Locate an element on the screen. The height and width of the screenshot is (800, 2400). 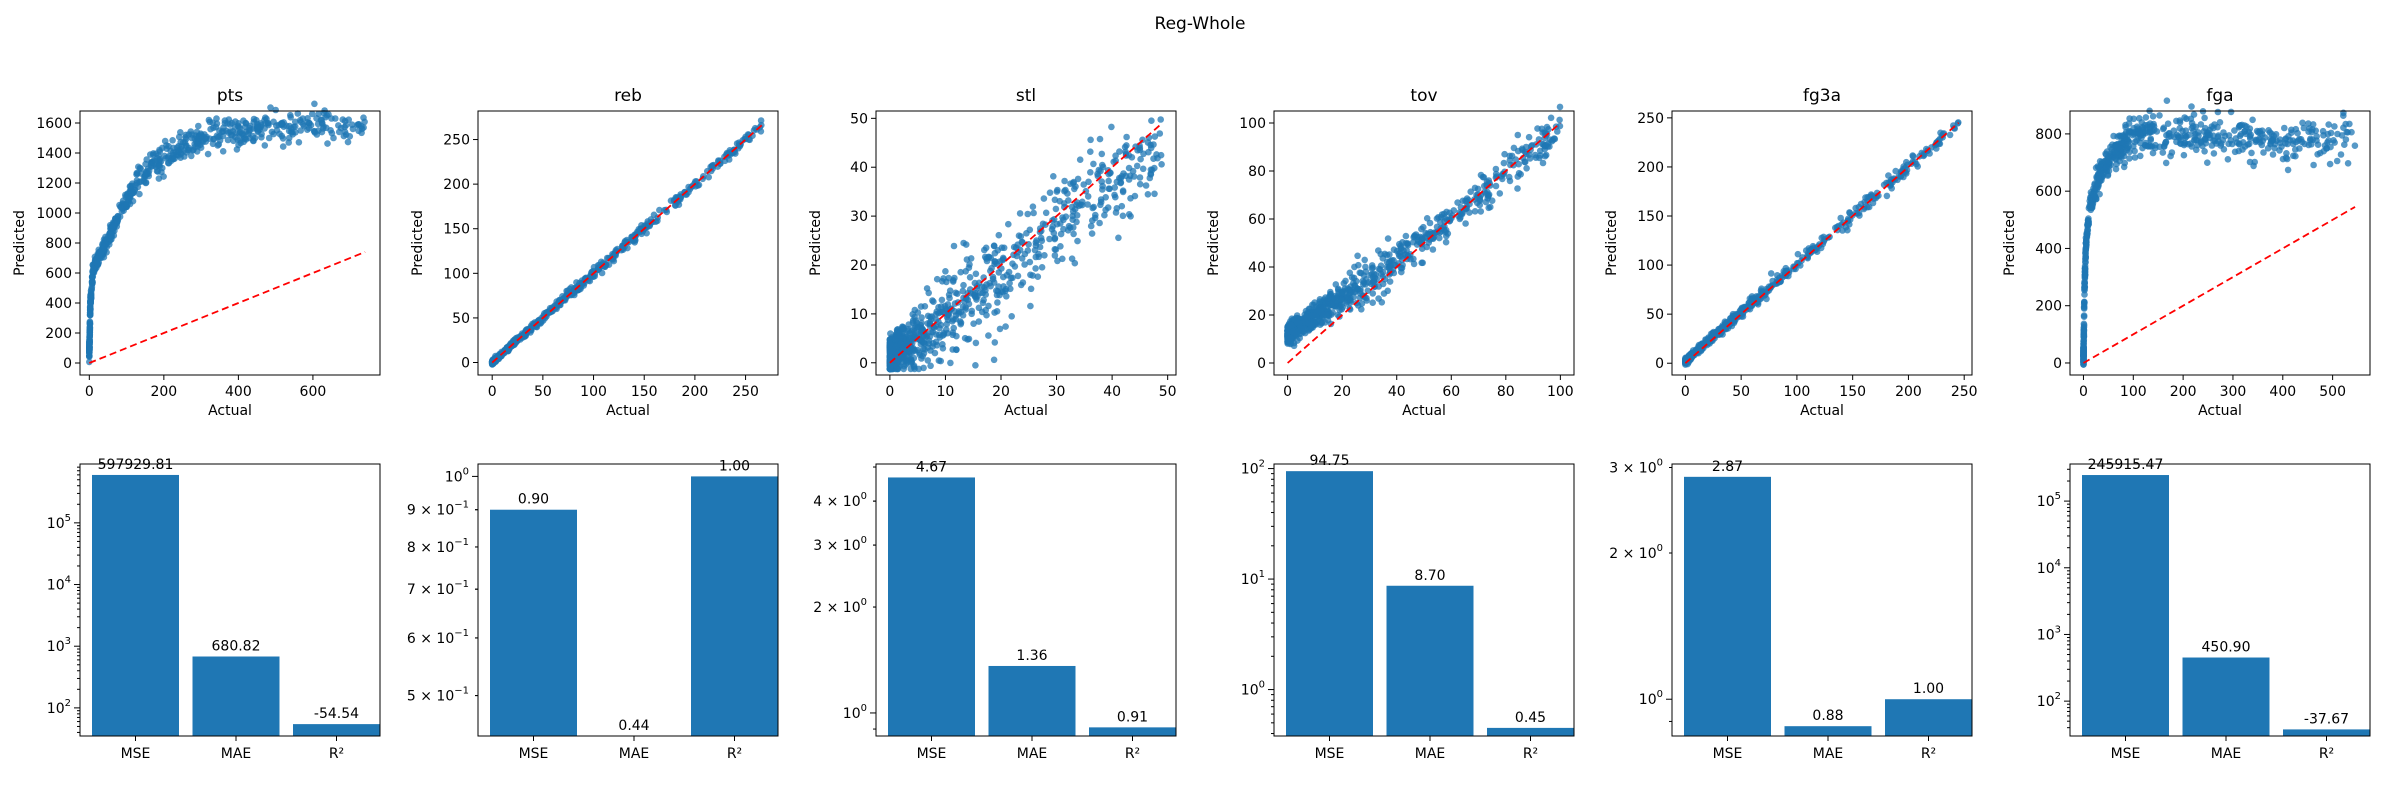
x-tick-label: 150 is located at coordinates (644, 392).